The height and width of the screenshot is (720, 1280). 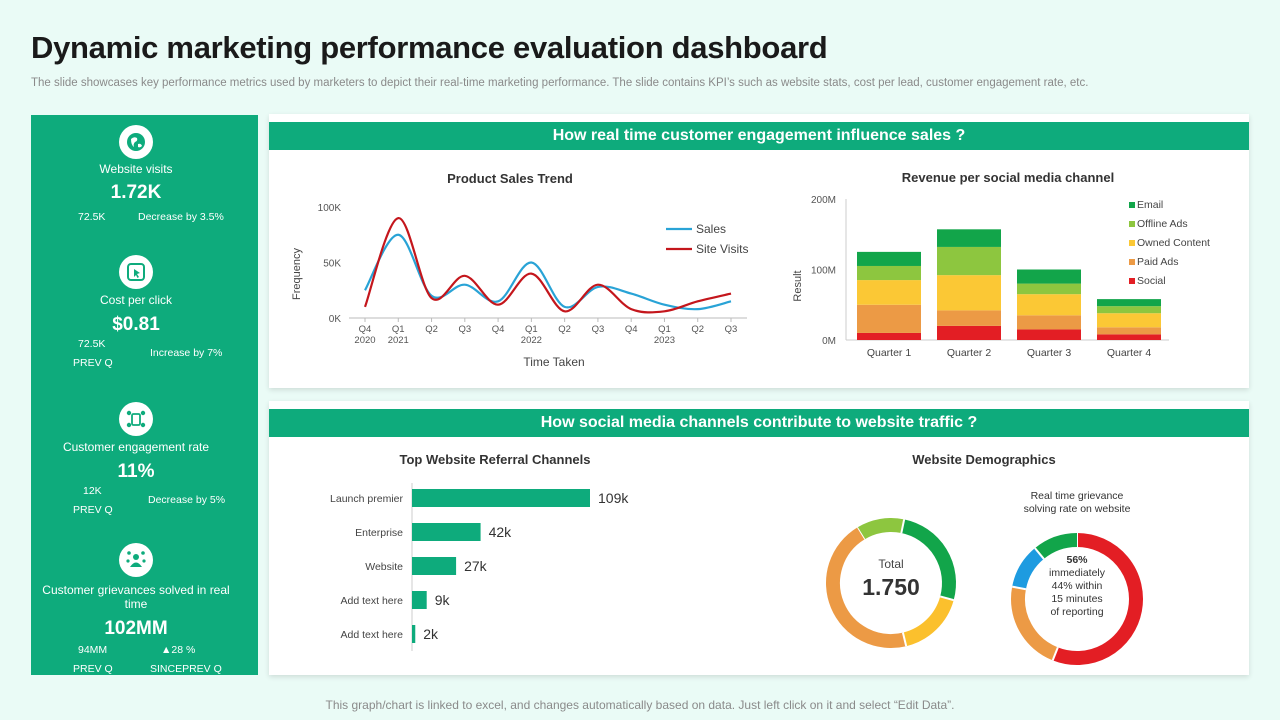 What do you see at coordinates (476, 566) in the screenshot?
I see `hbar-value-label: 27k` at bounding box center [476, 566].